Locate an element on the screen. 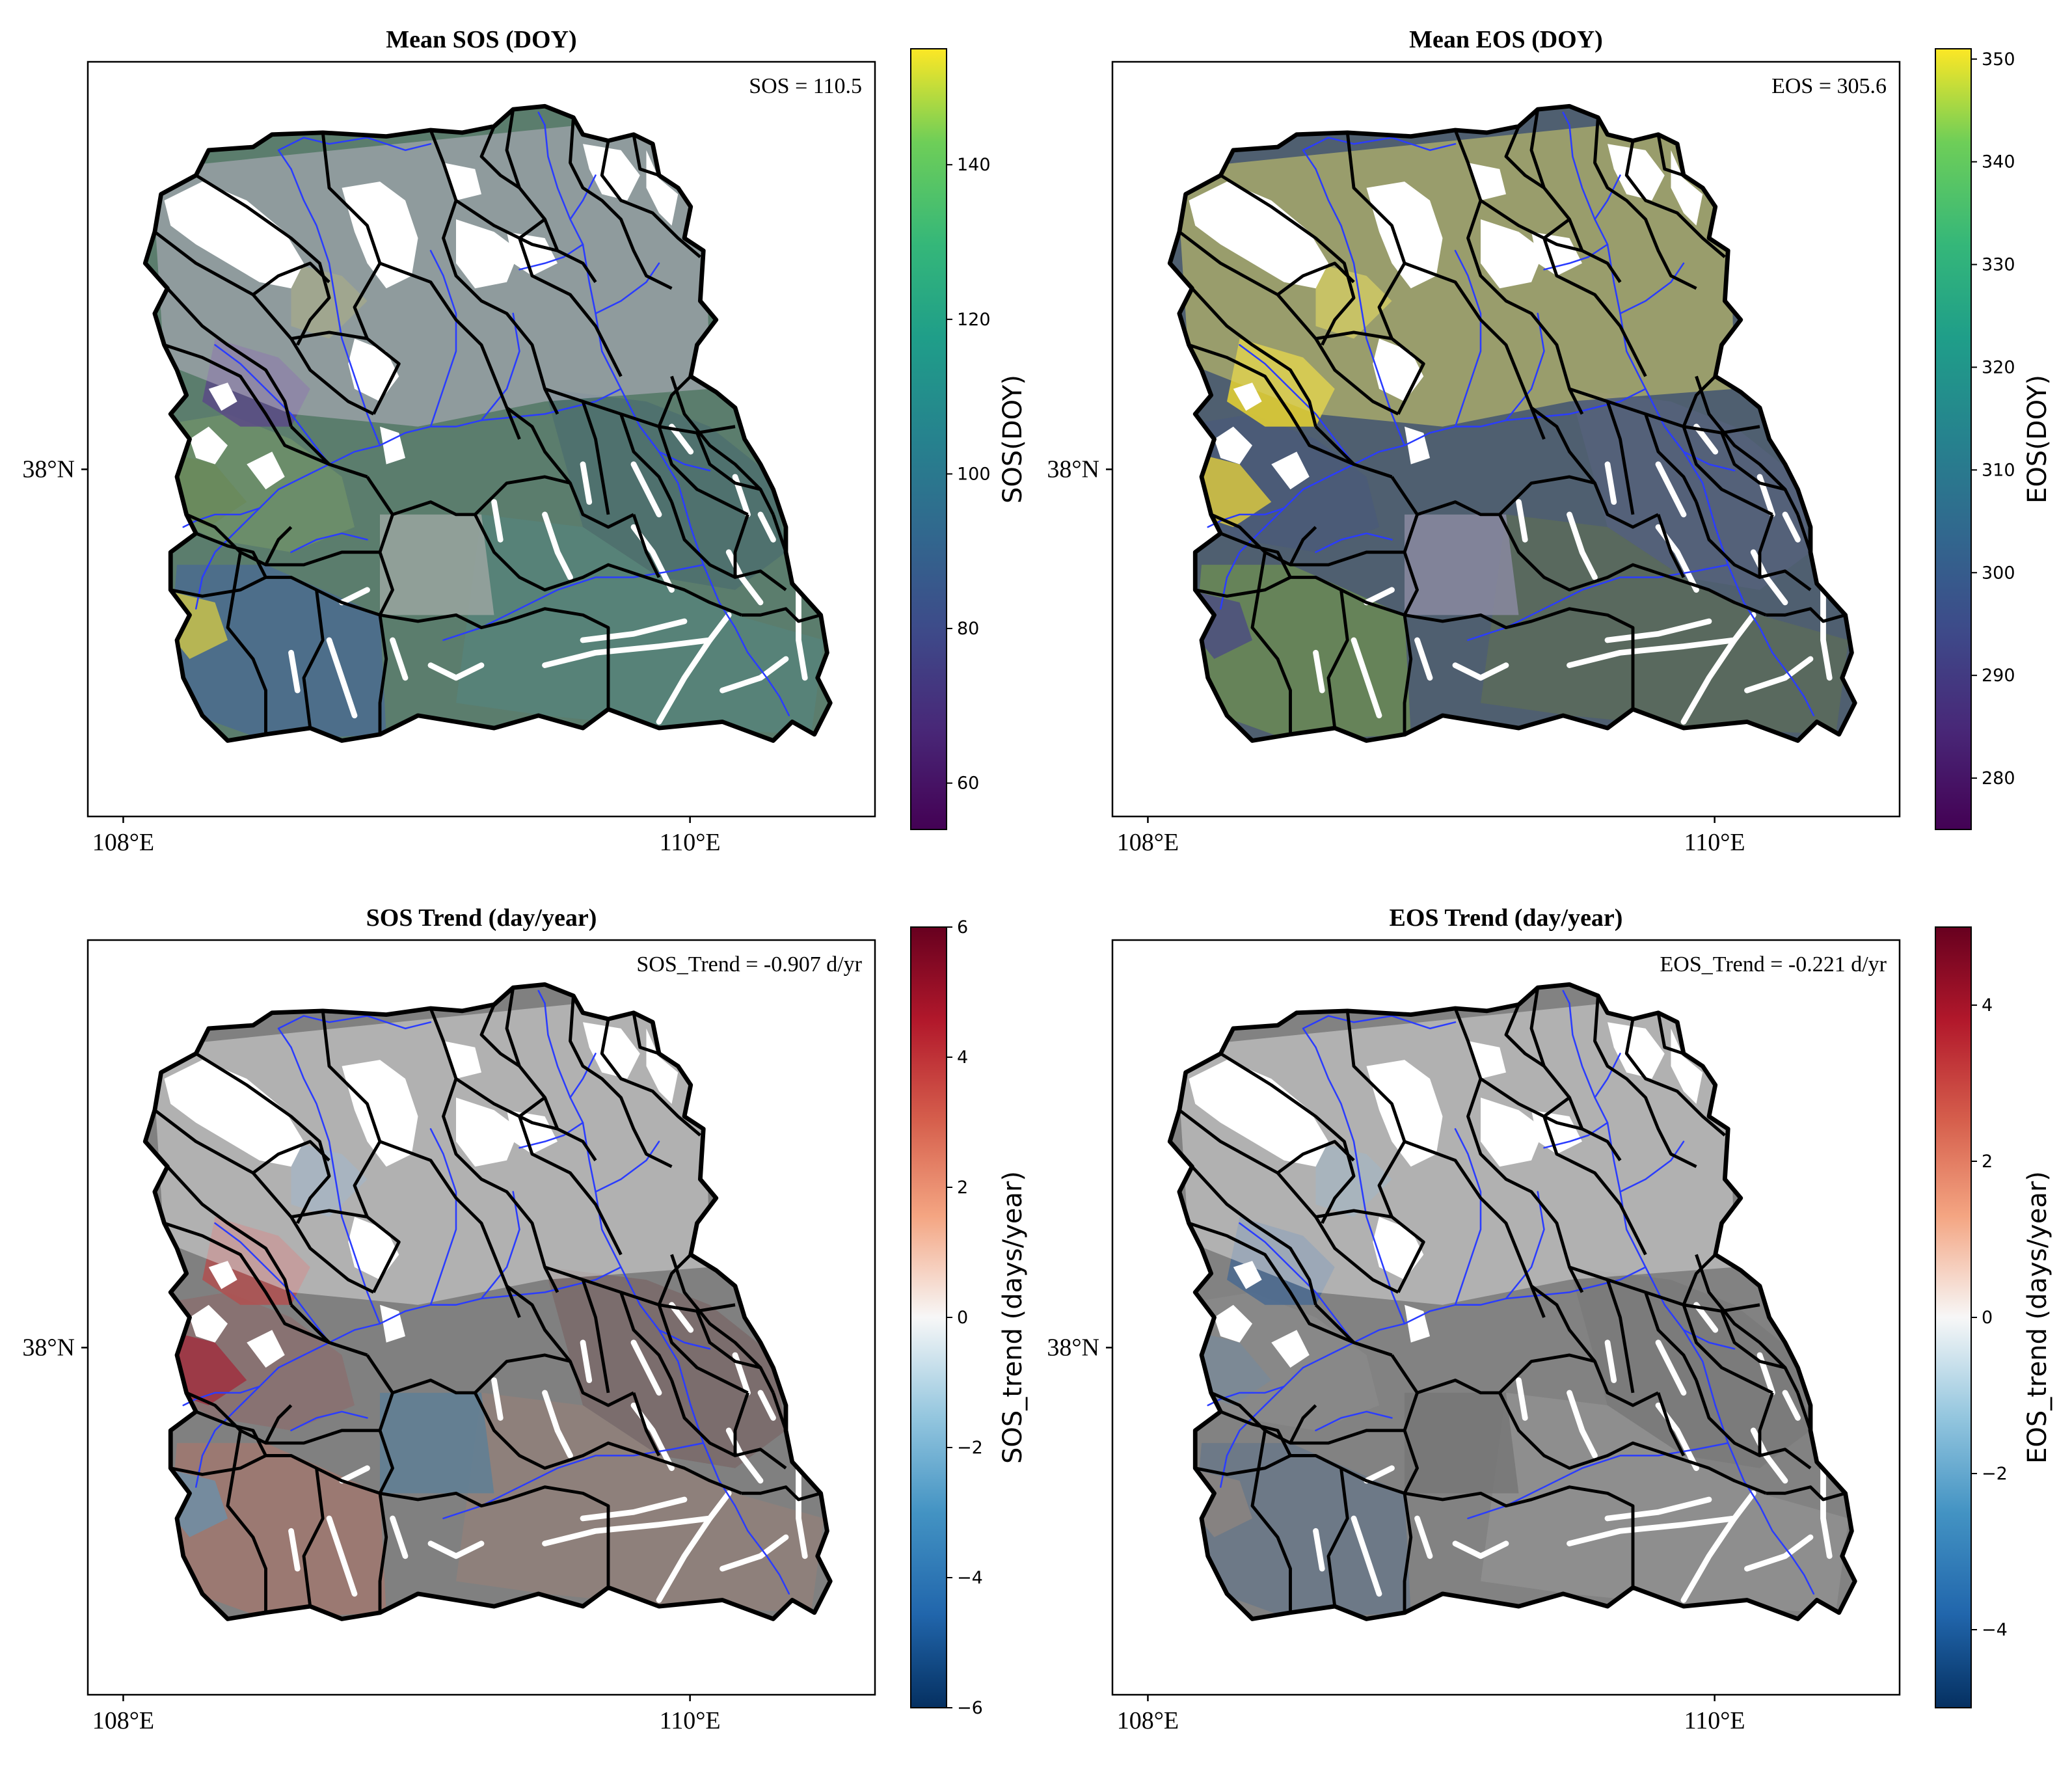  colorbar-tick-label: 100 is located at coordinates (974, 474).